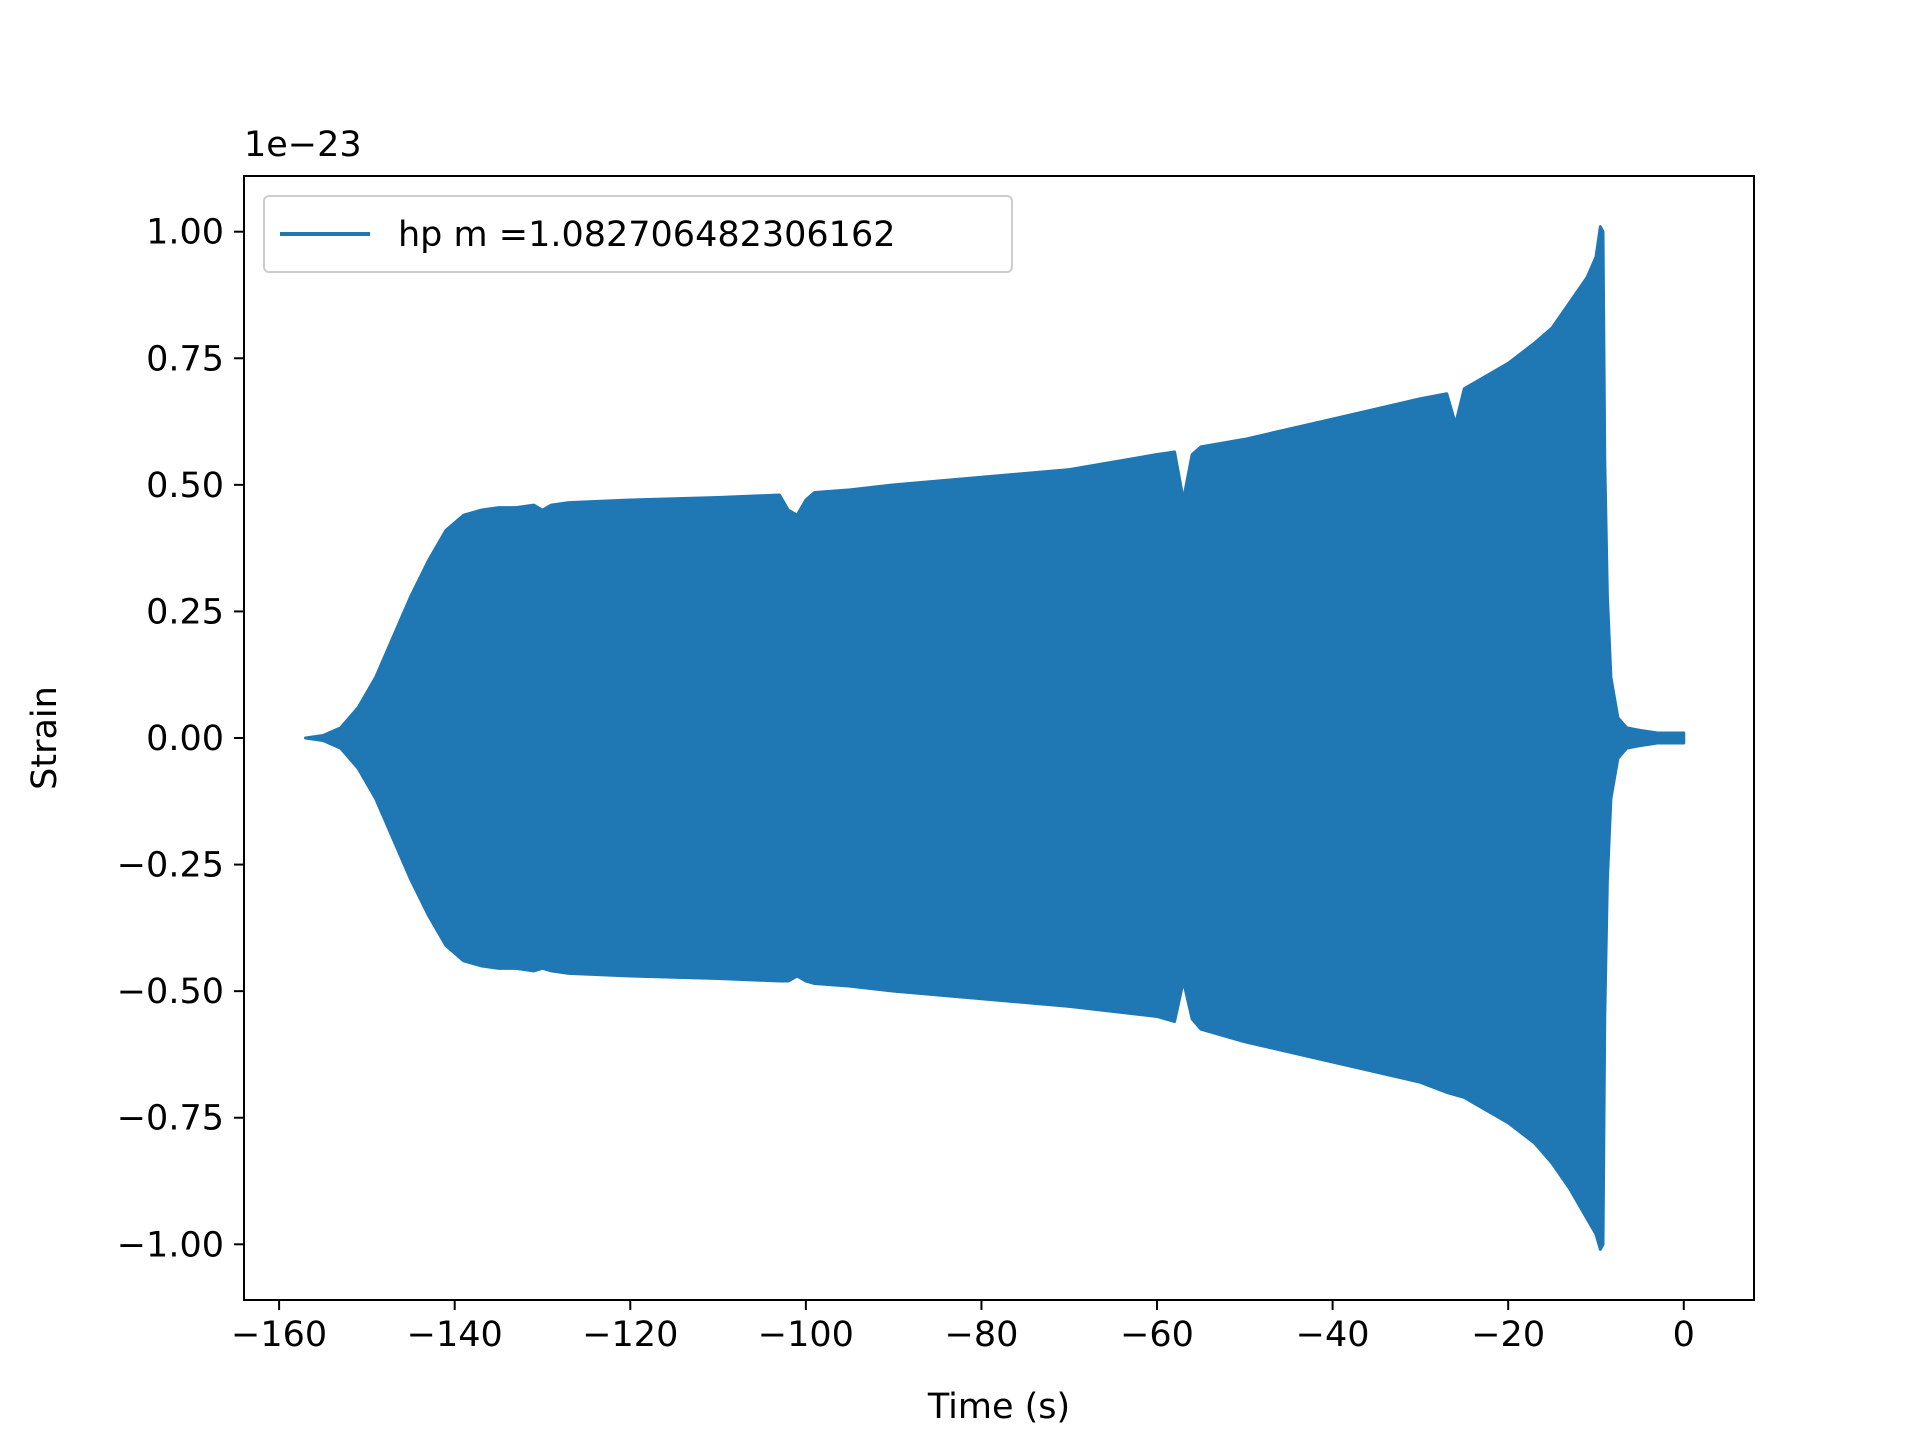  What do you see at coordinates (303, 145) in the screenshot?
I see `y-axis-offset-text: 1e−23` at bounding box center [303, 145].